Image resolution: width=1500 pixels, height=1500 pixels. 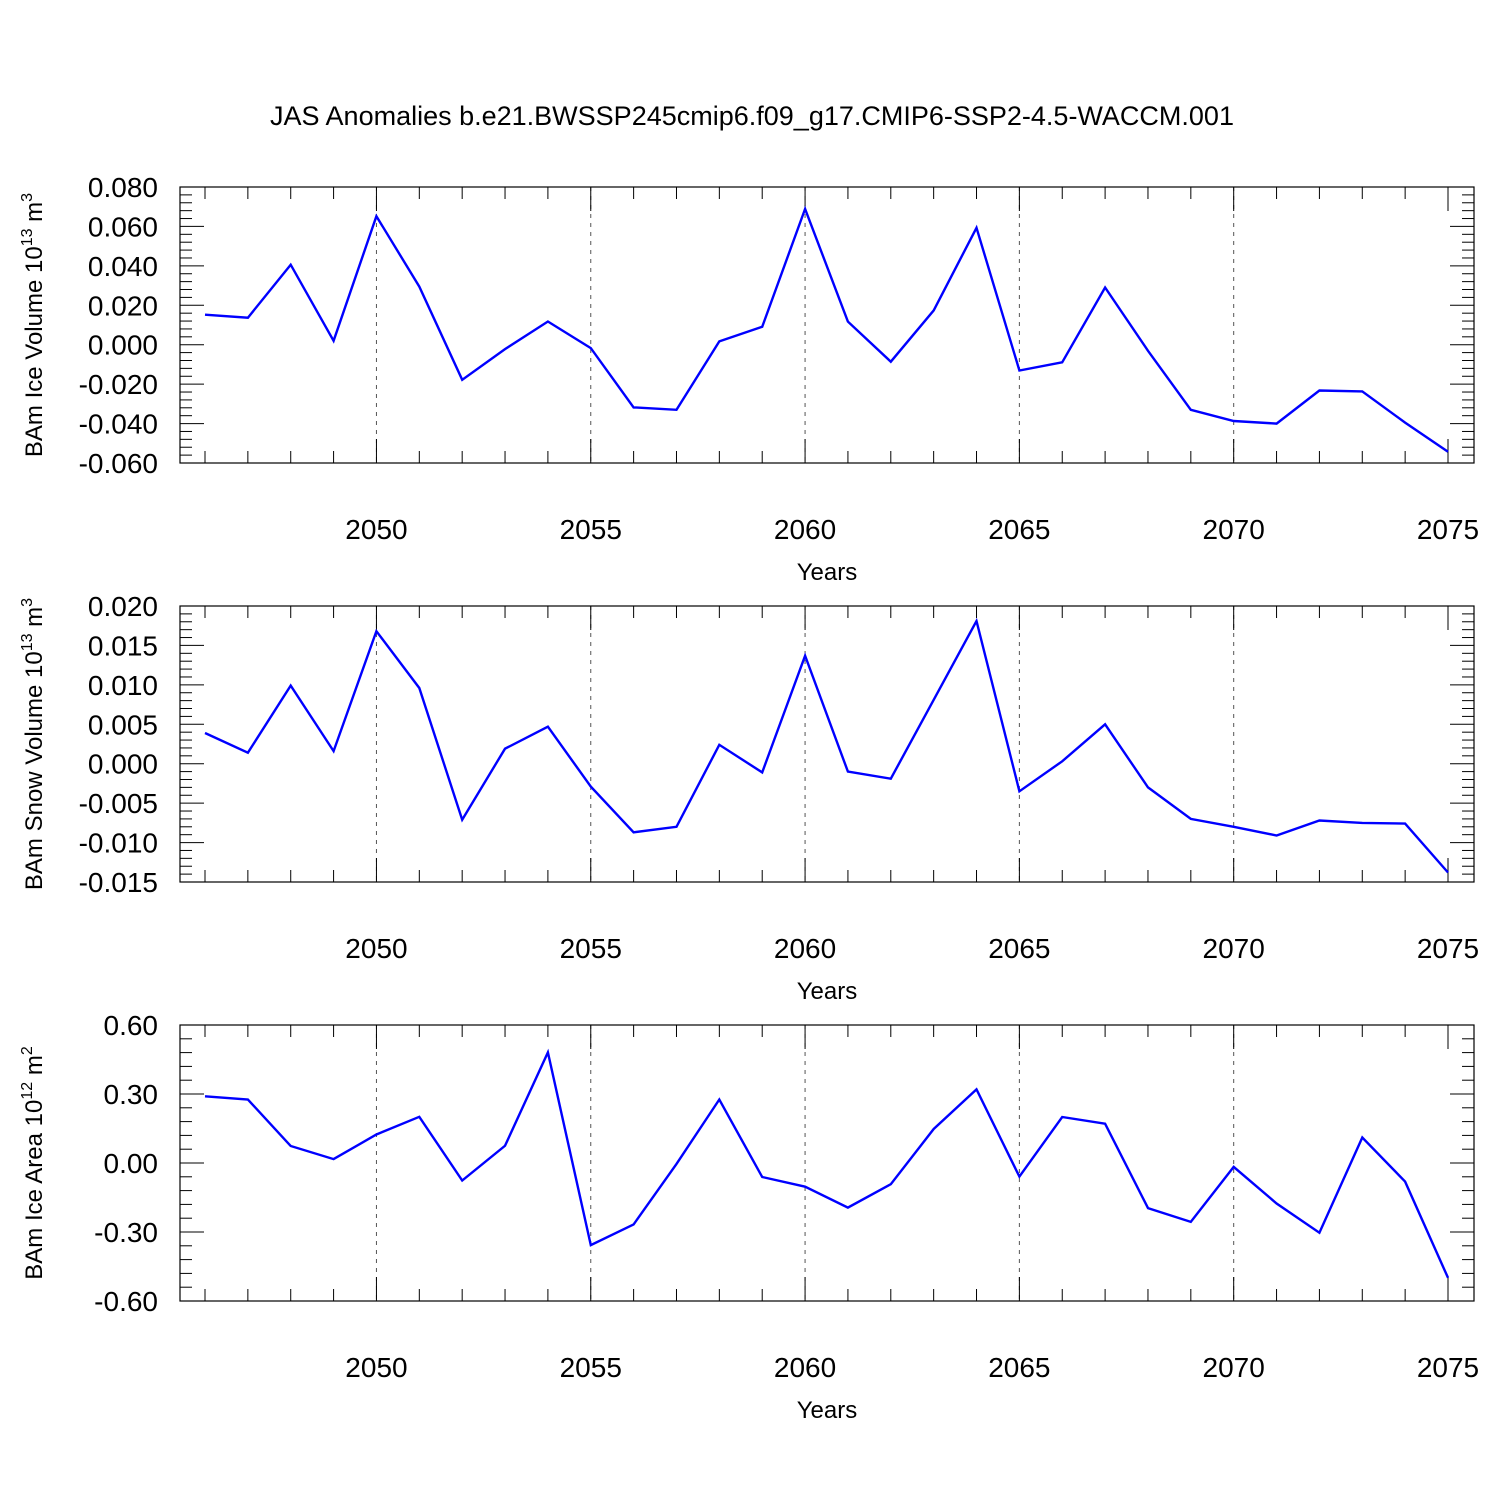 I want to click on y-tick-label: -0.010, so click(x=118, y=843).